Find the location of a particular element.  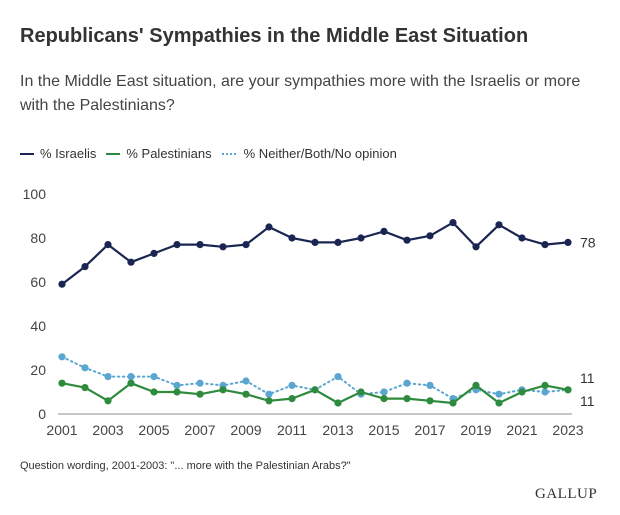

x-tick-label: 2005 is located at coordinates (153, 430).